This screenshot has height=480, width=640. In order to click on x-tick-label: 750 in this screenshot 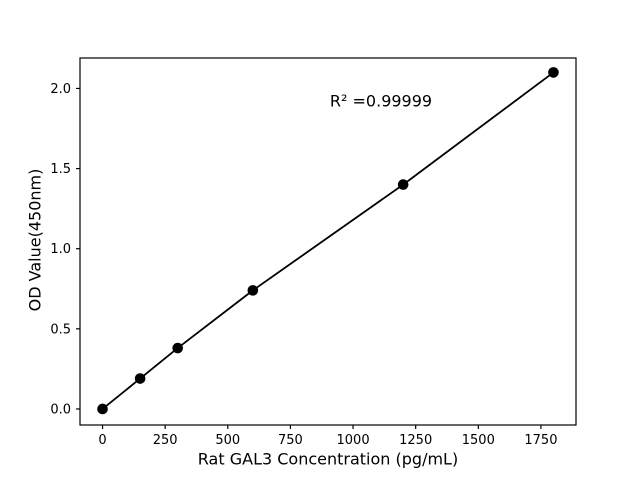, I will do `click(290, 440)`.